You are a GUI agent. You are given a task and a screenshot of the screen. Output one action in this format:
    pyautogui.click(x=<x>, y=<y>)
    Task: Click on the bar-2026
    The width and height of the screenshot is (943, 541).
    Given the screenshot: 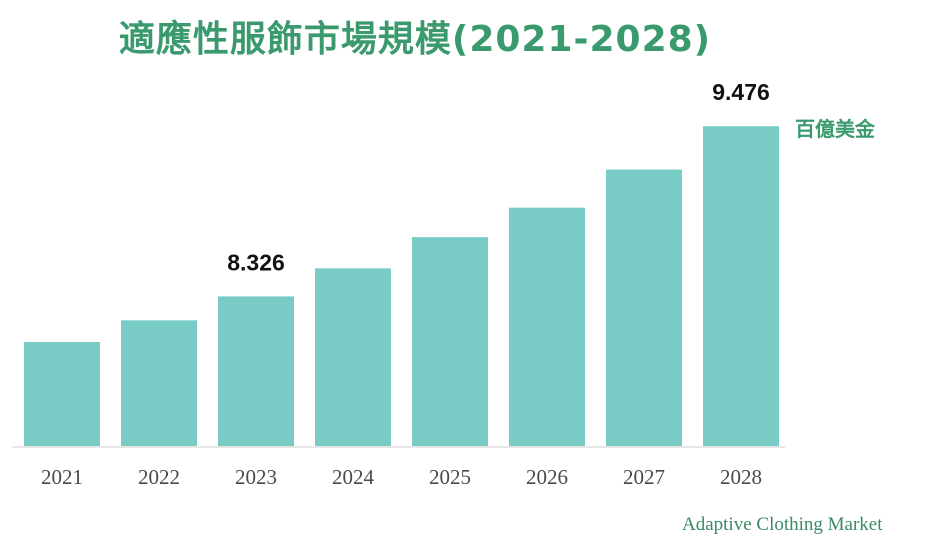 What is the action you would take?
    pyautogui.click(x=547, y=326)
    